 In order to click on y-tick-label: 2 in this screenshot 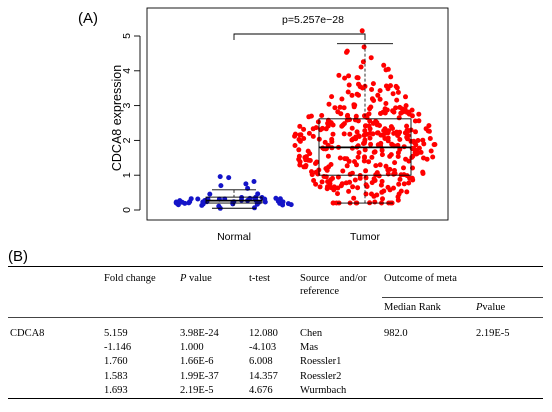, I will do `click(127, 140)`.